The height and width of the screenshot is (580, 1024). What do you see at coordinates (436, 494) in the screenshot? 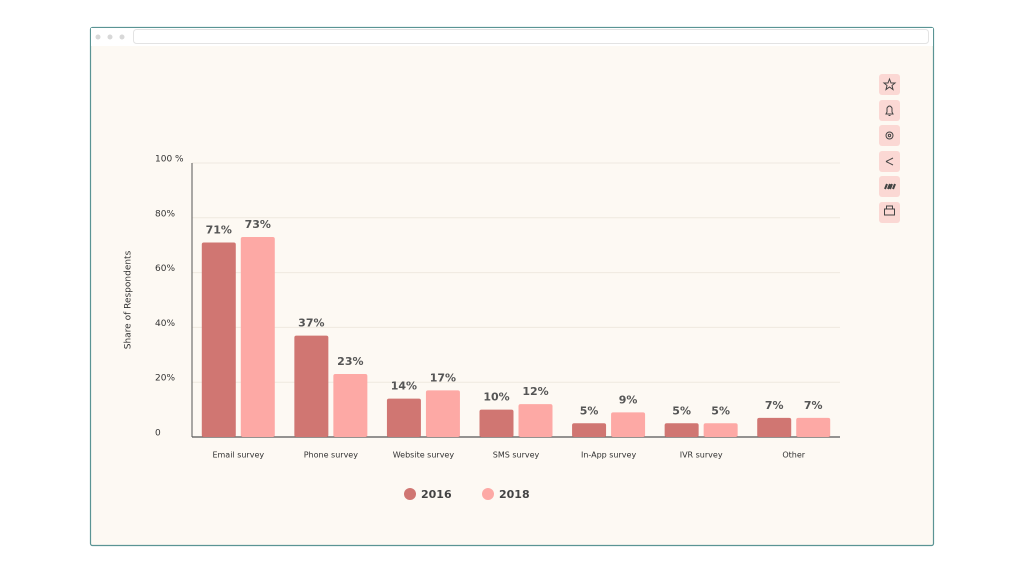
I see `legend-label: 2016` at bounding box center [436, 494].